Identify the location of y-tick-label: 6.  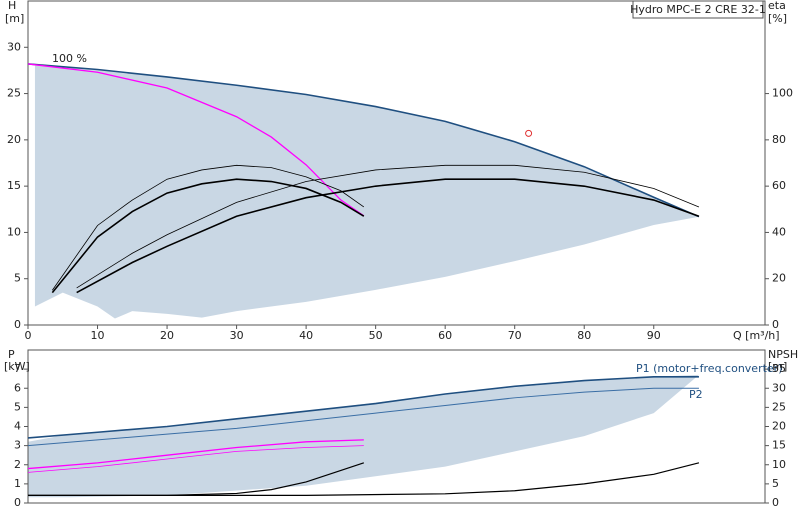
(17, 387).